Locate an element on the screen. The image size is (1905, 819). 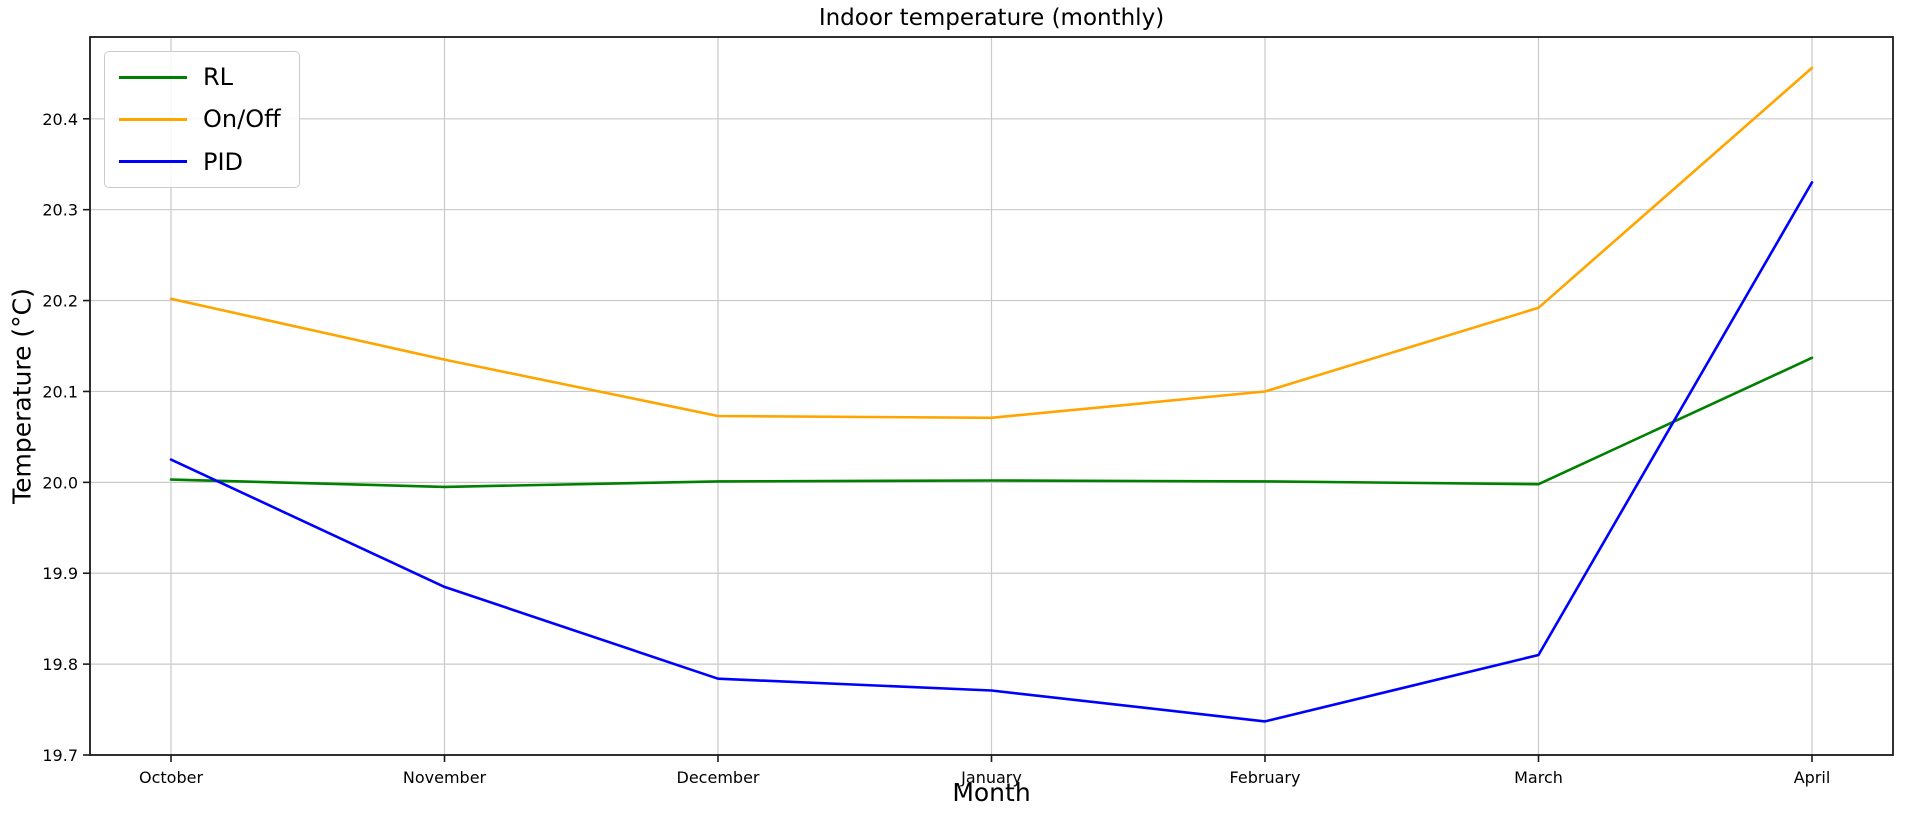
legend-entry-rl: RL is located at coordinates (200, 77).